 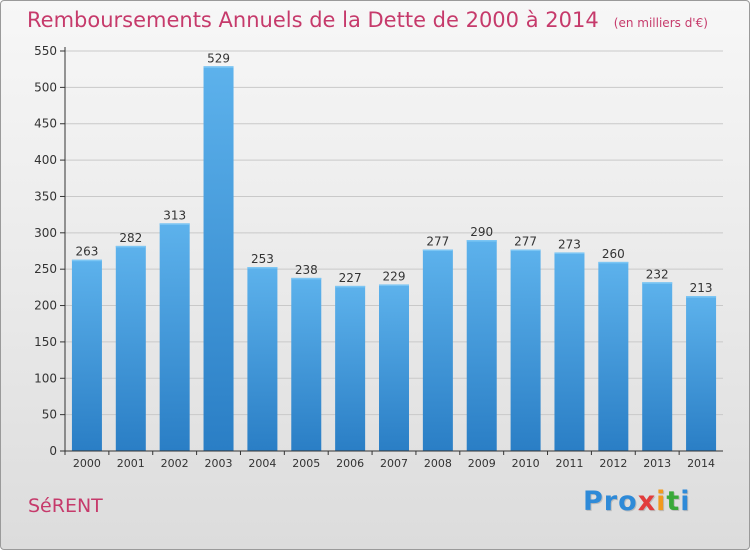 I want to click on x-tick-label: 2005, so click(x=306, y=463).